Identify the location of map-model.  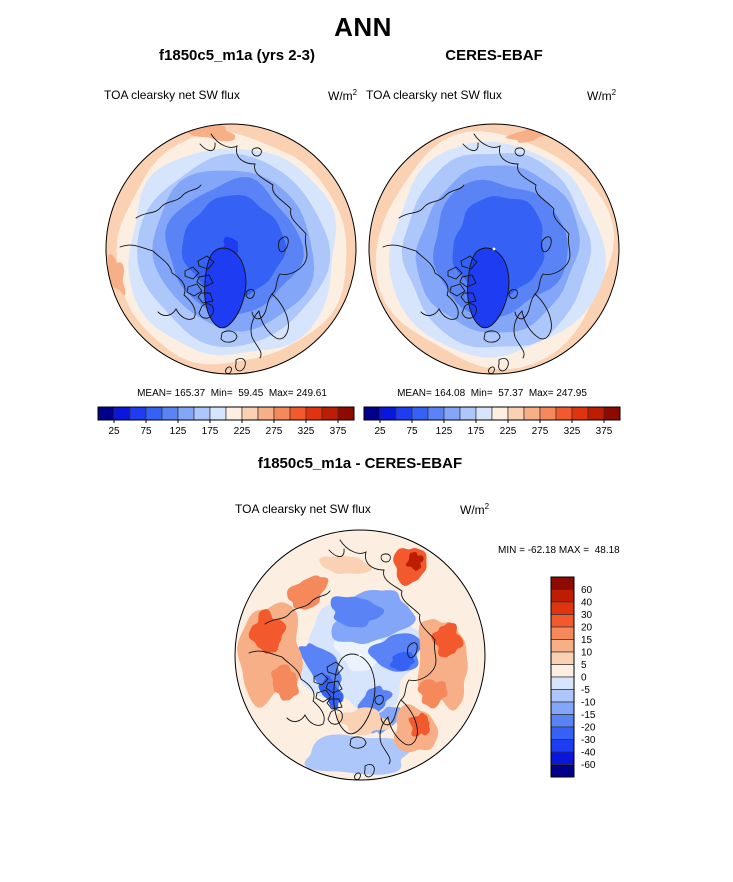
(231, 249).